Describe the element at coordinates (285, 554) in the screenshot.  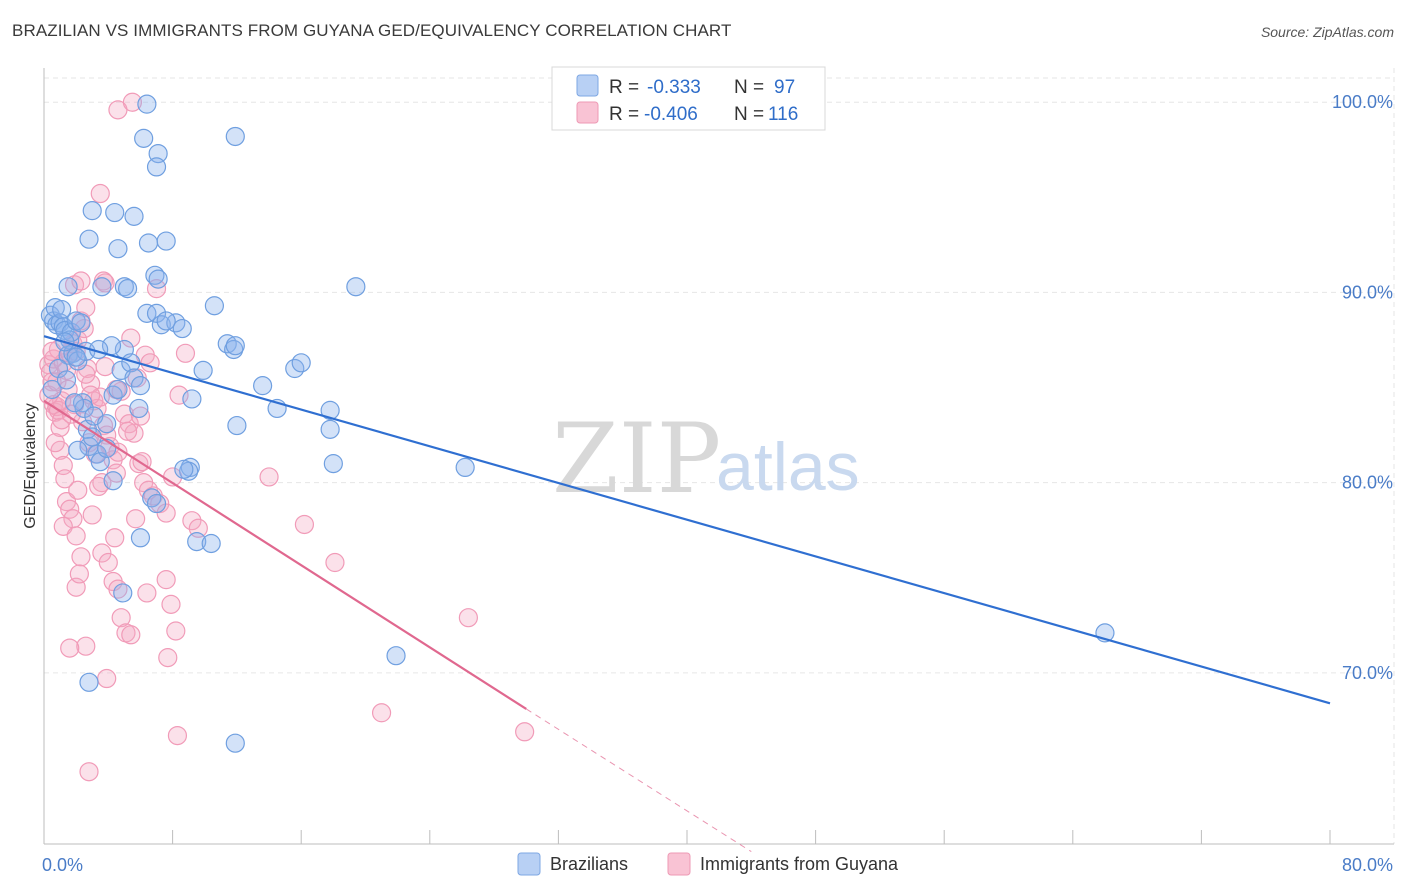
I see `guyana-trend-line` at that location.